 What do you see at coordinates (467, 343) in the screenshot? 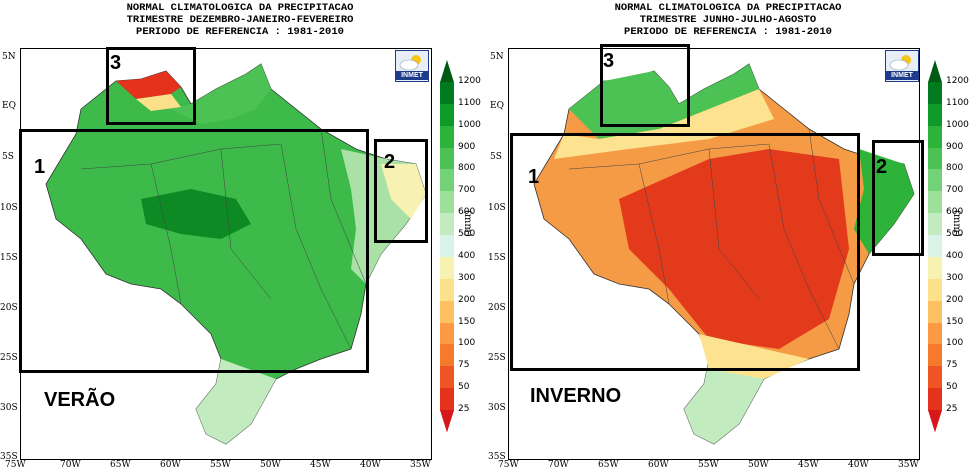
I see `colorbar-label: 100` at bounding box center [467, 343].